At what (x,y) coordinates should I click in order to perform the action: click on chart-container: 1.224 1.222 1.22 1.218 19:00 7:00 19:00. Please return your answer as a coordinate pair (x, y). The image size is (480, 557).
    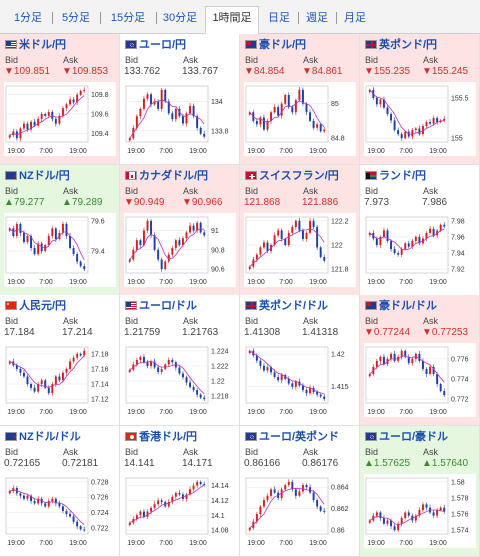
    Looking at the image, I should click on (180, 380).